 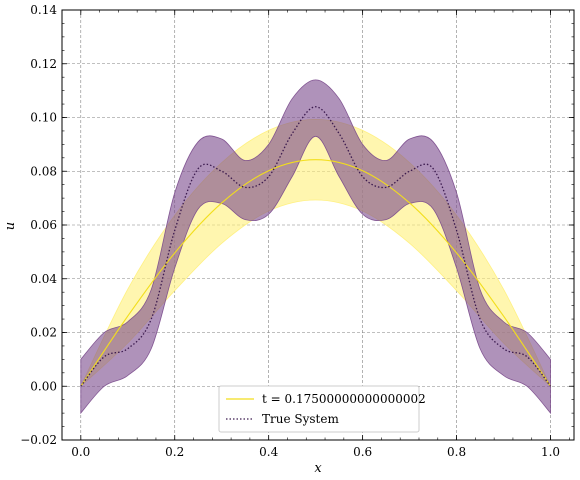 What do you see at coordinates (174, 452) in the screenshot?
I see `x-tick-label: 0.2` at bounding box center [174, 452].